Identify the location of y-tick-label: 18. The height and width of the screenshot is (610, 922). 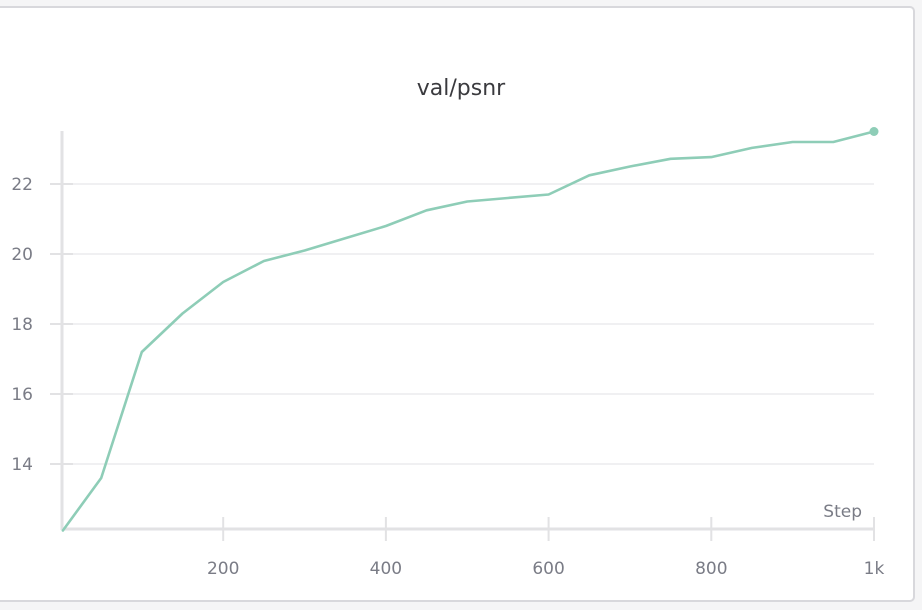
(22, 325).